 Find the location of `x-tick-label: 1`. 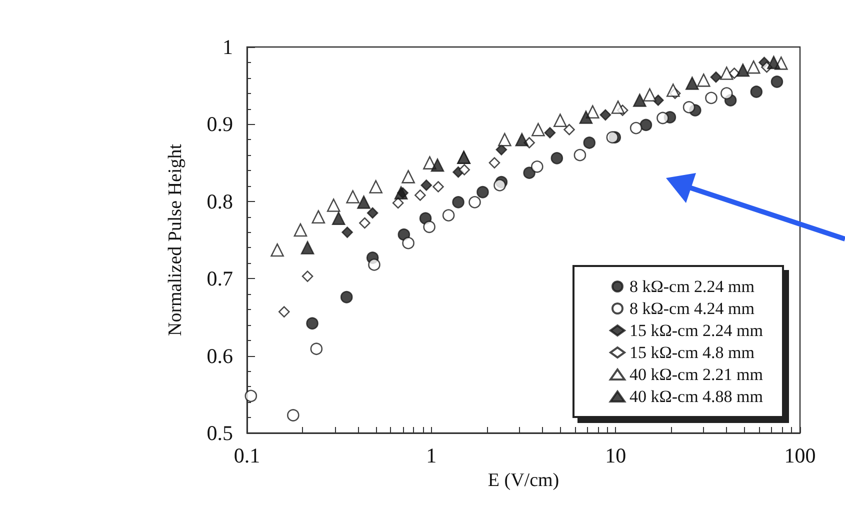

x-tick-label: 1 is located at coordinates (431, 456).